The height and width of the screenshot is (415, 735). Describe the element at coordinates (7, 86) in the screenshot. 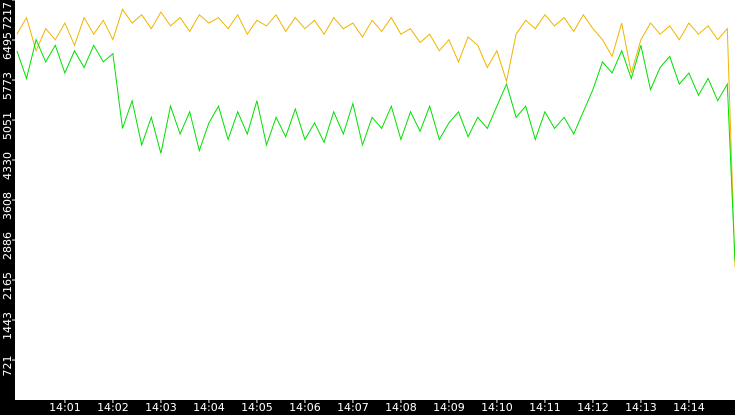

I see `y-tick-label: 5773` at that location.